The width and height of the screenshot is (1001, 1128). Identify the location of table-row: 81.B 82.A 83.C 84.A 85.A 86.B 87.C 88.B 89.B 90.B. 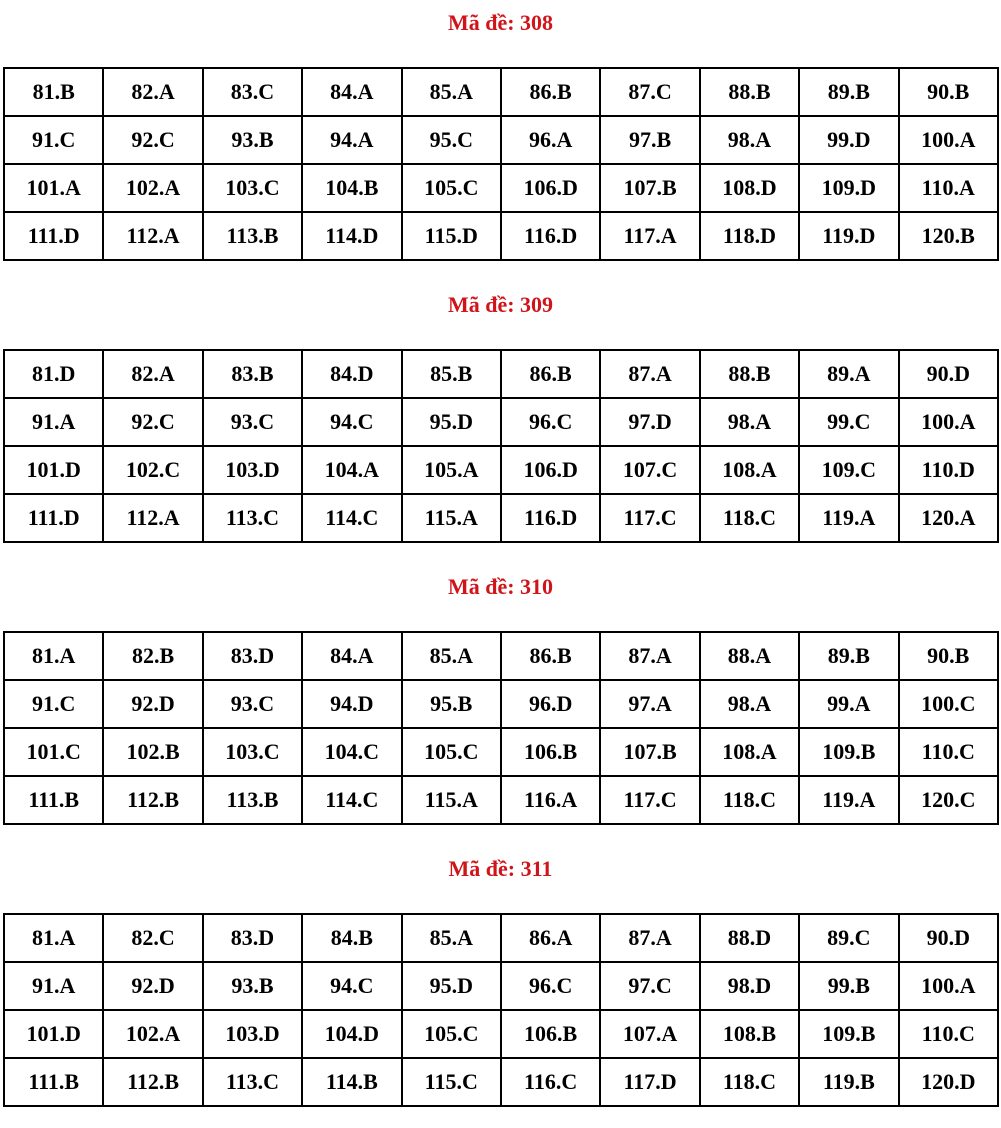
(501, 92).